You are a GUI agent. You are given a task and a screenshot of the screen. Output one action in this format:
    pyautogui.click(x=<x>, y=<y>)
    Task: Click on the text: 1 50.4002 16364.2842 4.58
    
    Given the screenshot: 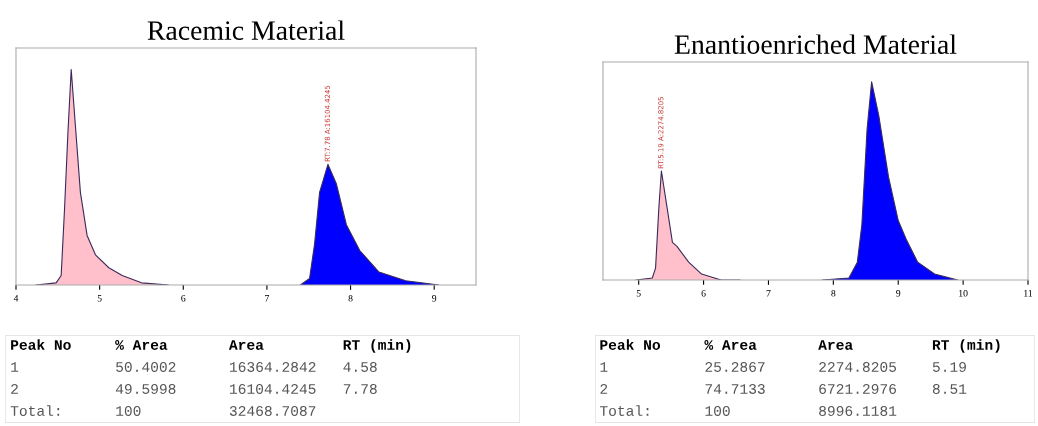 What is the action you would take?
    pyautogui.click(x=194, y=367)
    